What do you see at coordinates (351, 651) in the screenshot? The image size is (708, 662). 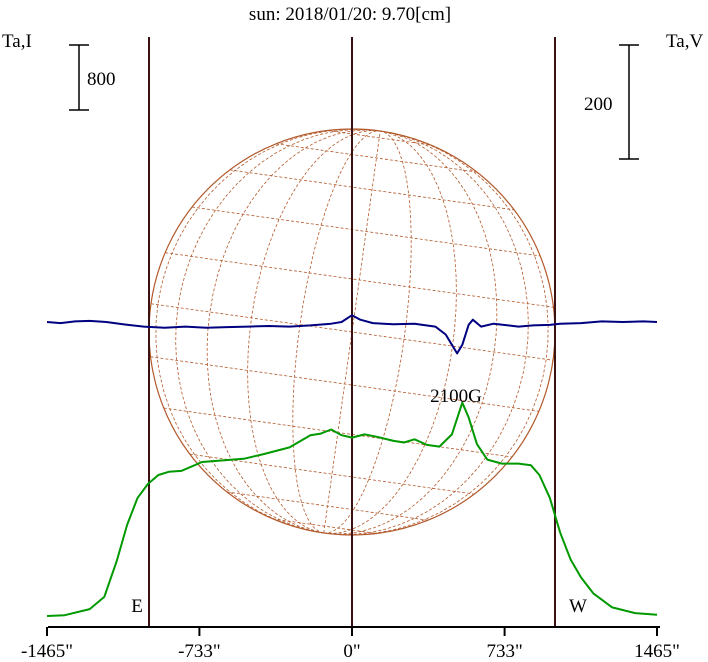 I see `x-tick-label: 0"` at bounding box center [351, 651].